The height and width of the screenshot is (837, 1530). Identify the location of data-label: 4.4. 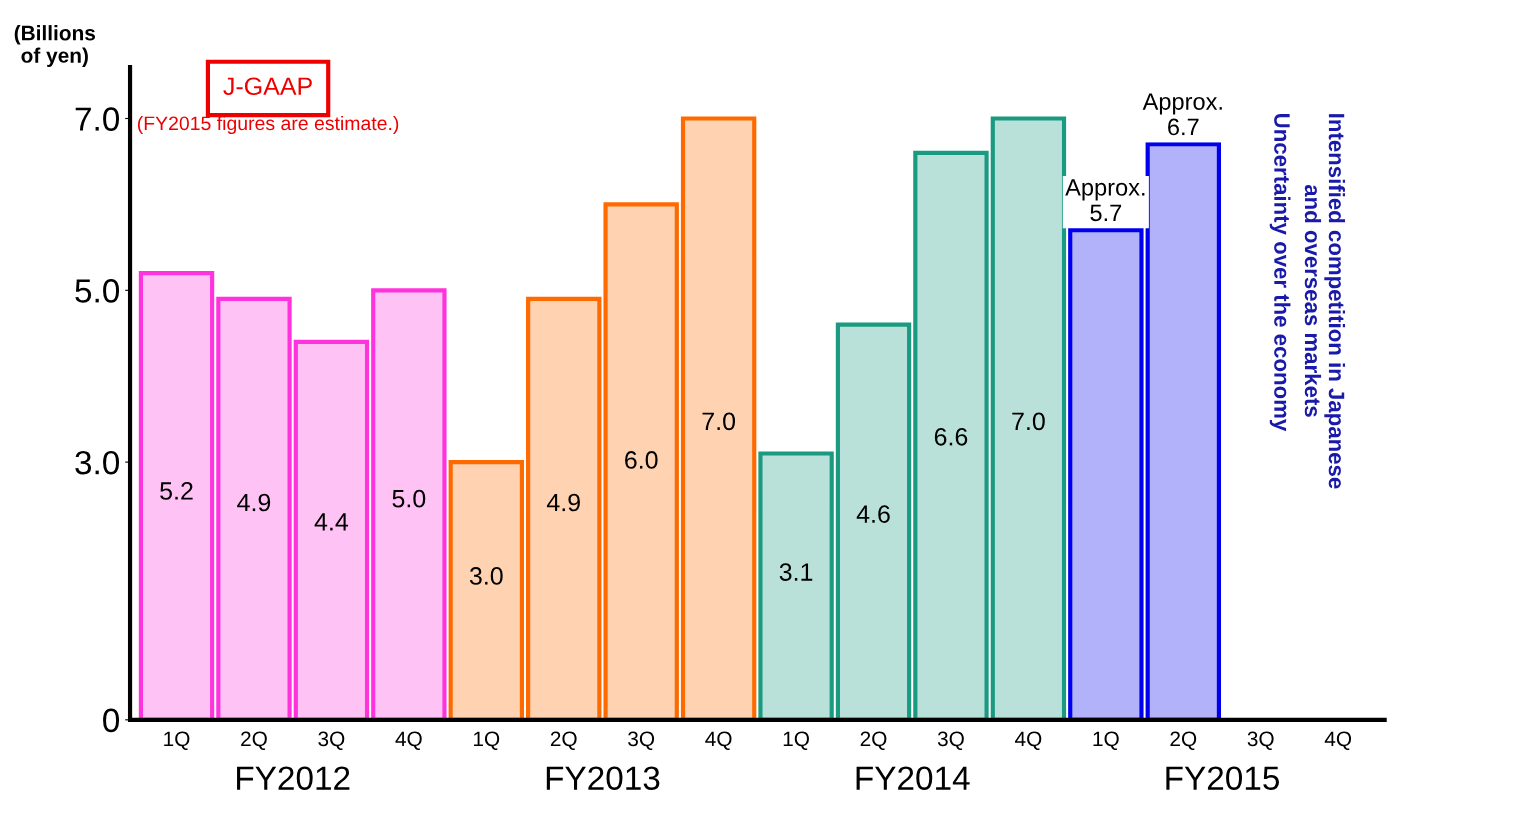
(331, 522).